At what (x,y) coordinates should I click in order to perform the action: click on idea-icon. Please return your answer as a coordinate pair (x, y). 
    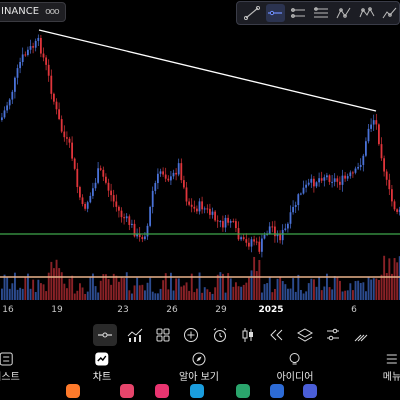
    Looking at the image, I should click on (295, 359).